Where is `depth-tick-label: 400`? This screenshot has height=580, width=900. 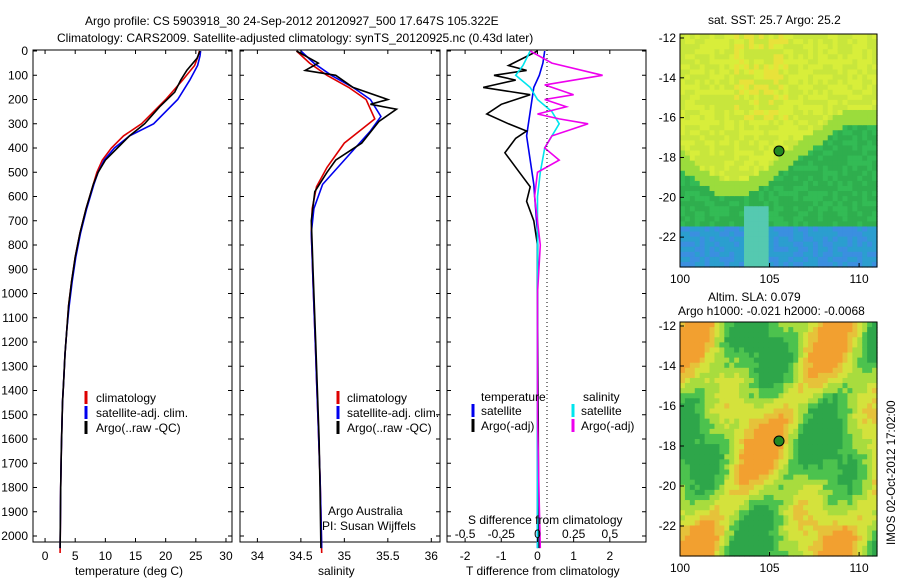
depth-tick-label: 400 is located at coordinates (18, 148).